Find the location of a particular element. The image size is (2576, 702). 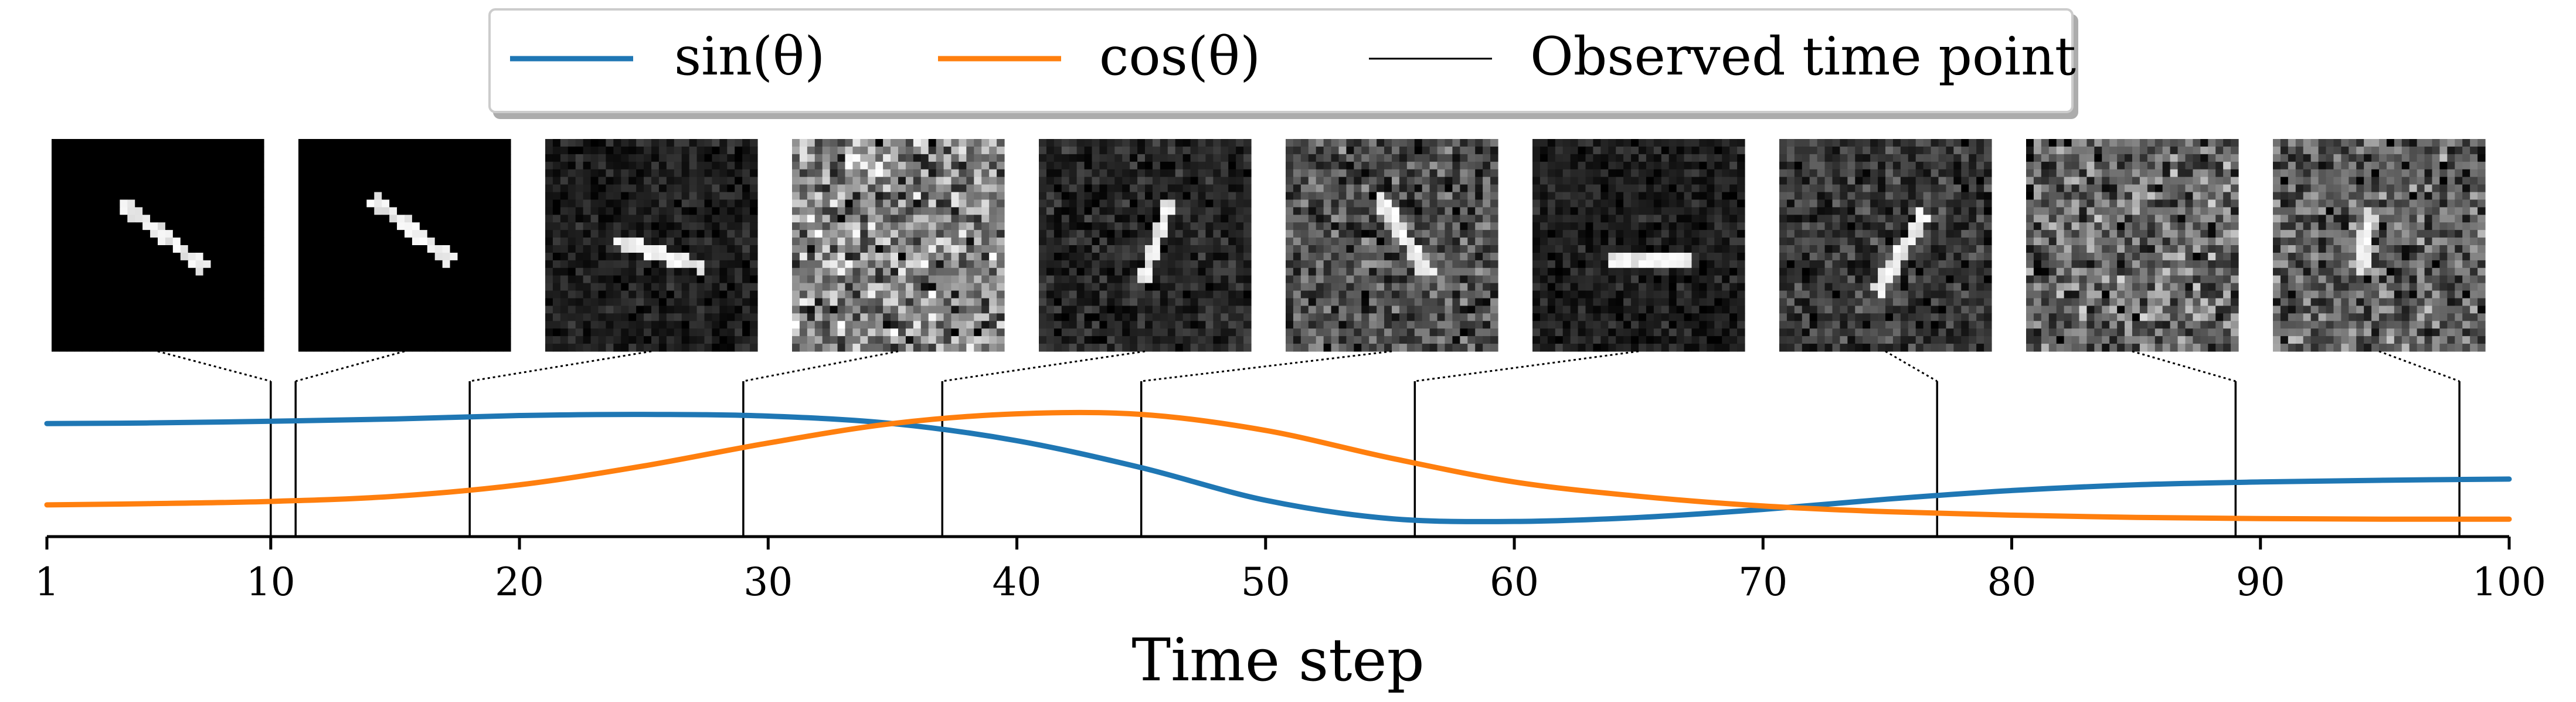

connector-t45 is located at coordinates (1267, 366).